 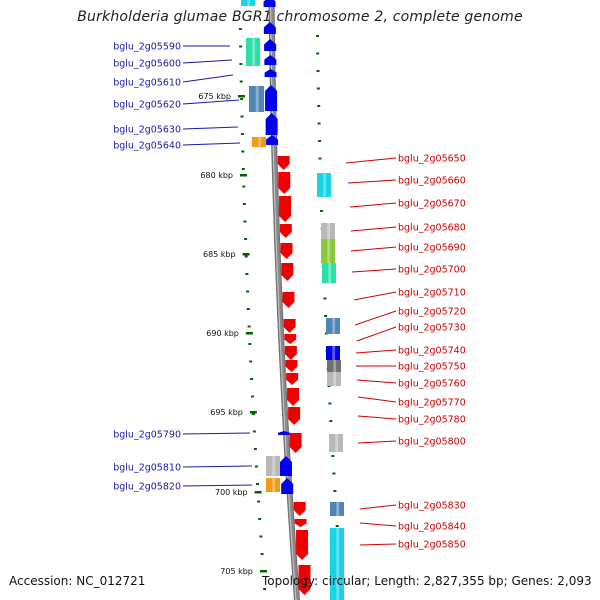 I want to click on cog-box-cyan, so click(x=324, y=185).